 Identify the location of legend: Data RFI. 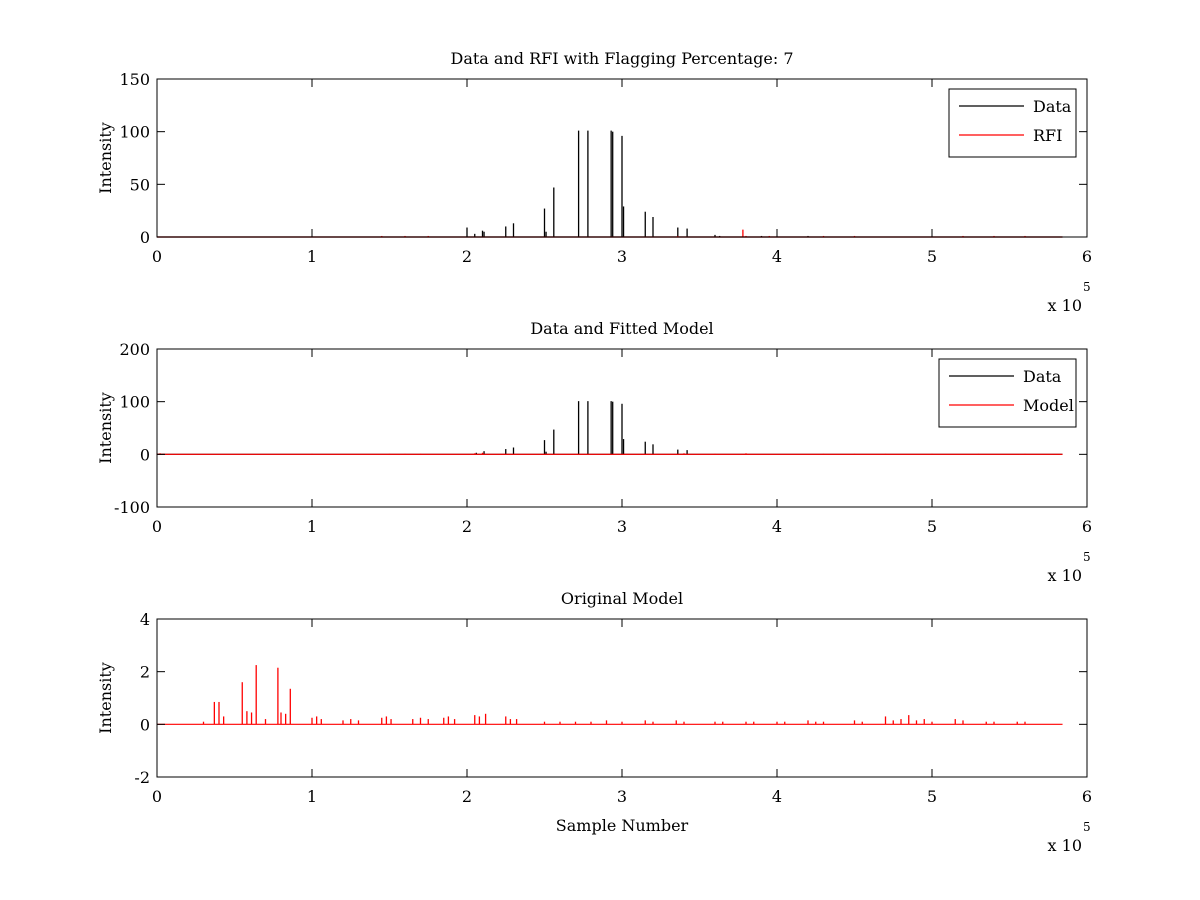
(1012, 123).